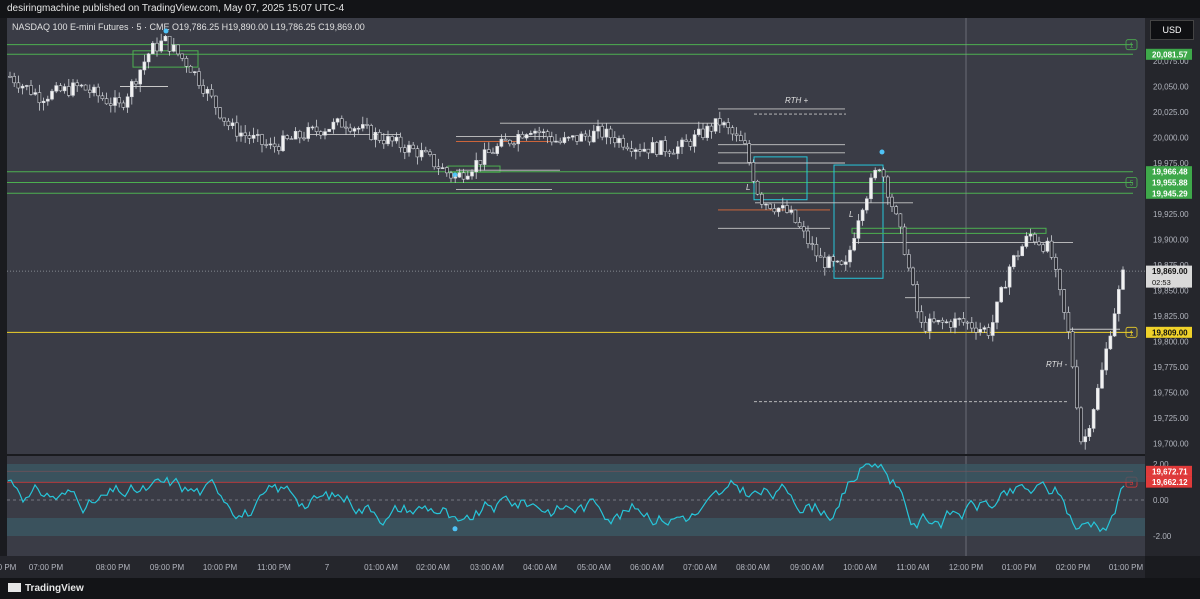 Image resolution: width=1200 pixels, height=599 pixels. What do you see at coordinates (165, 59) in the screenshot?
I see `zone-box` at bounding box center [165, 59].